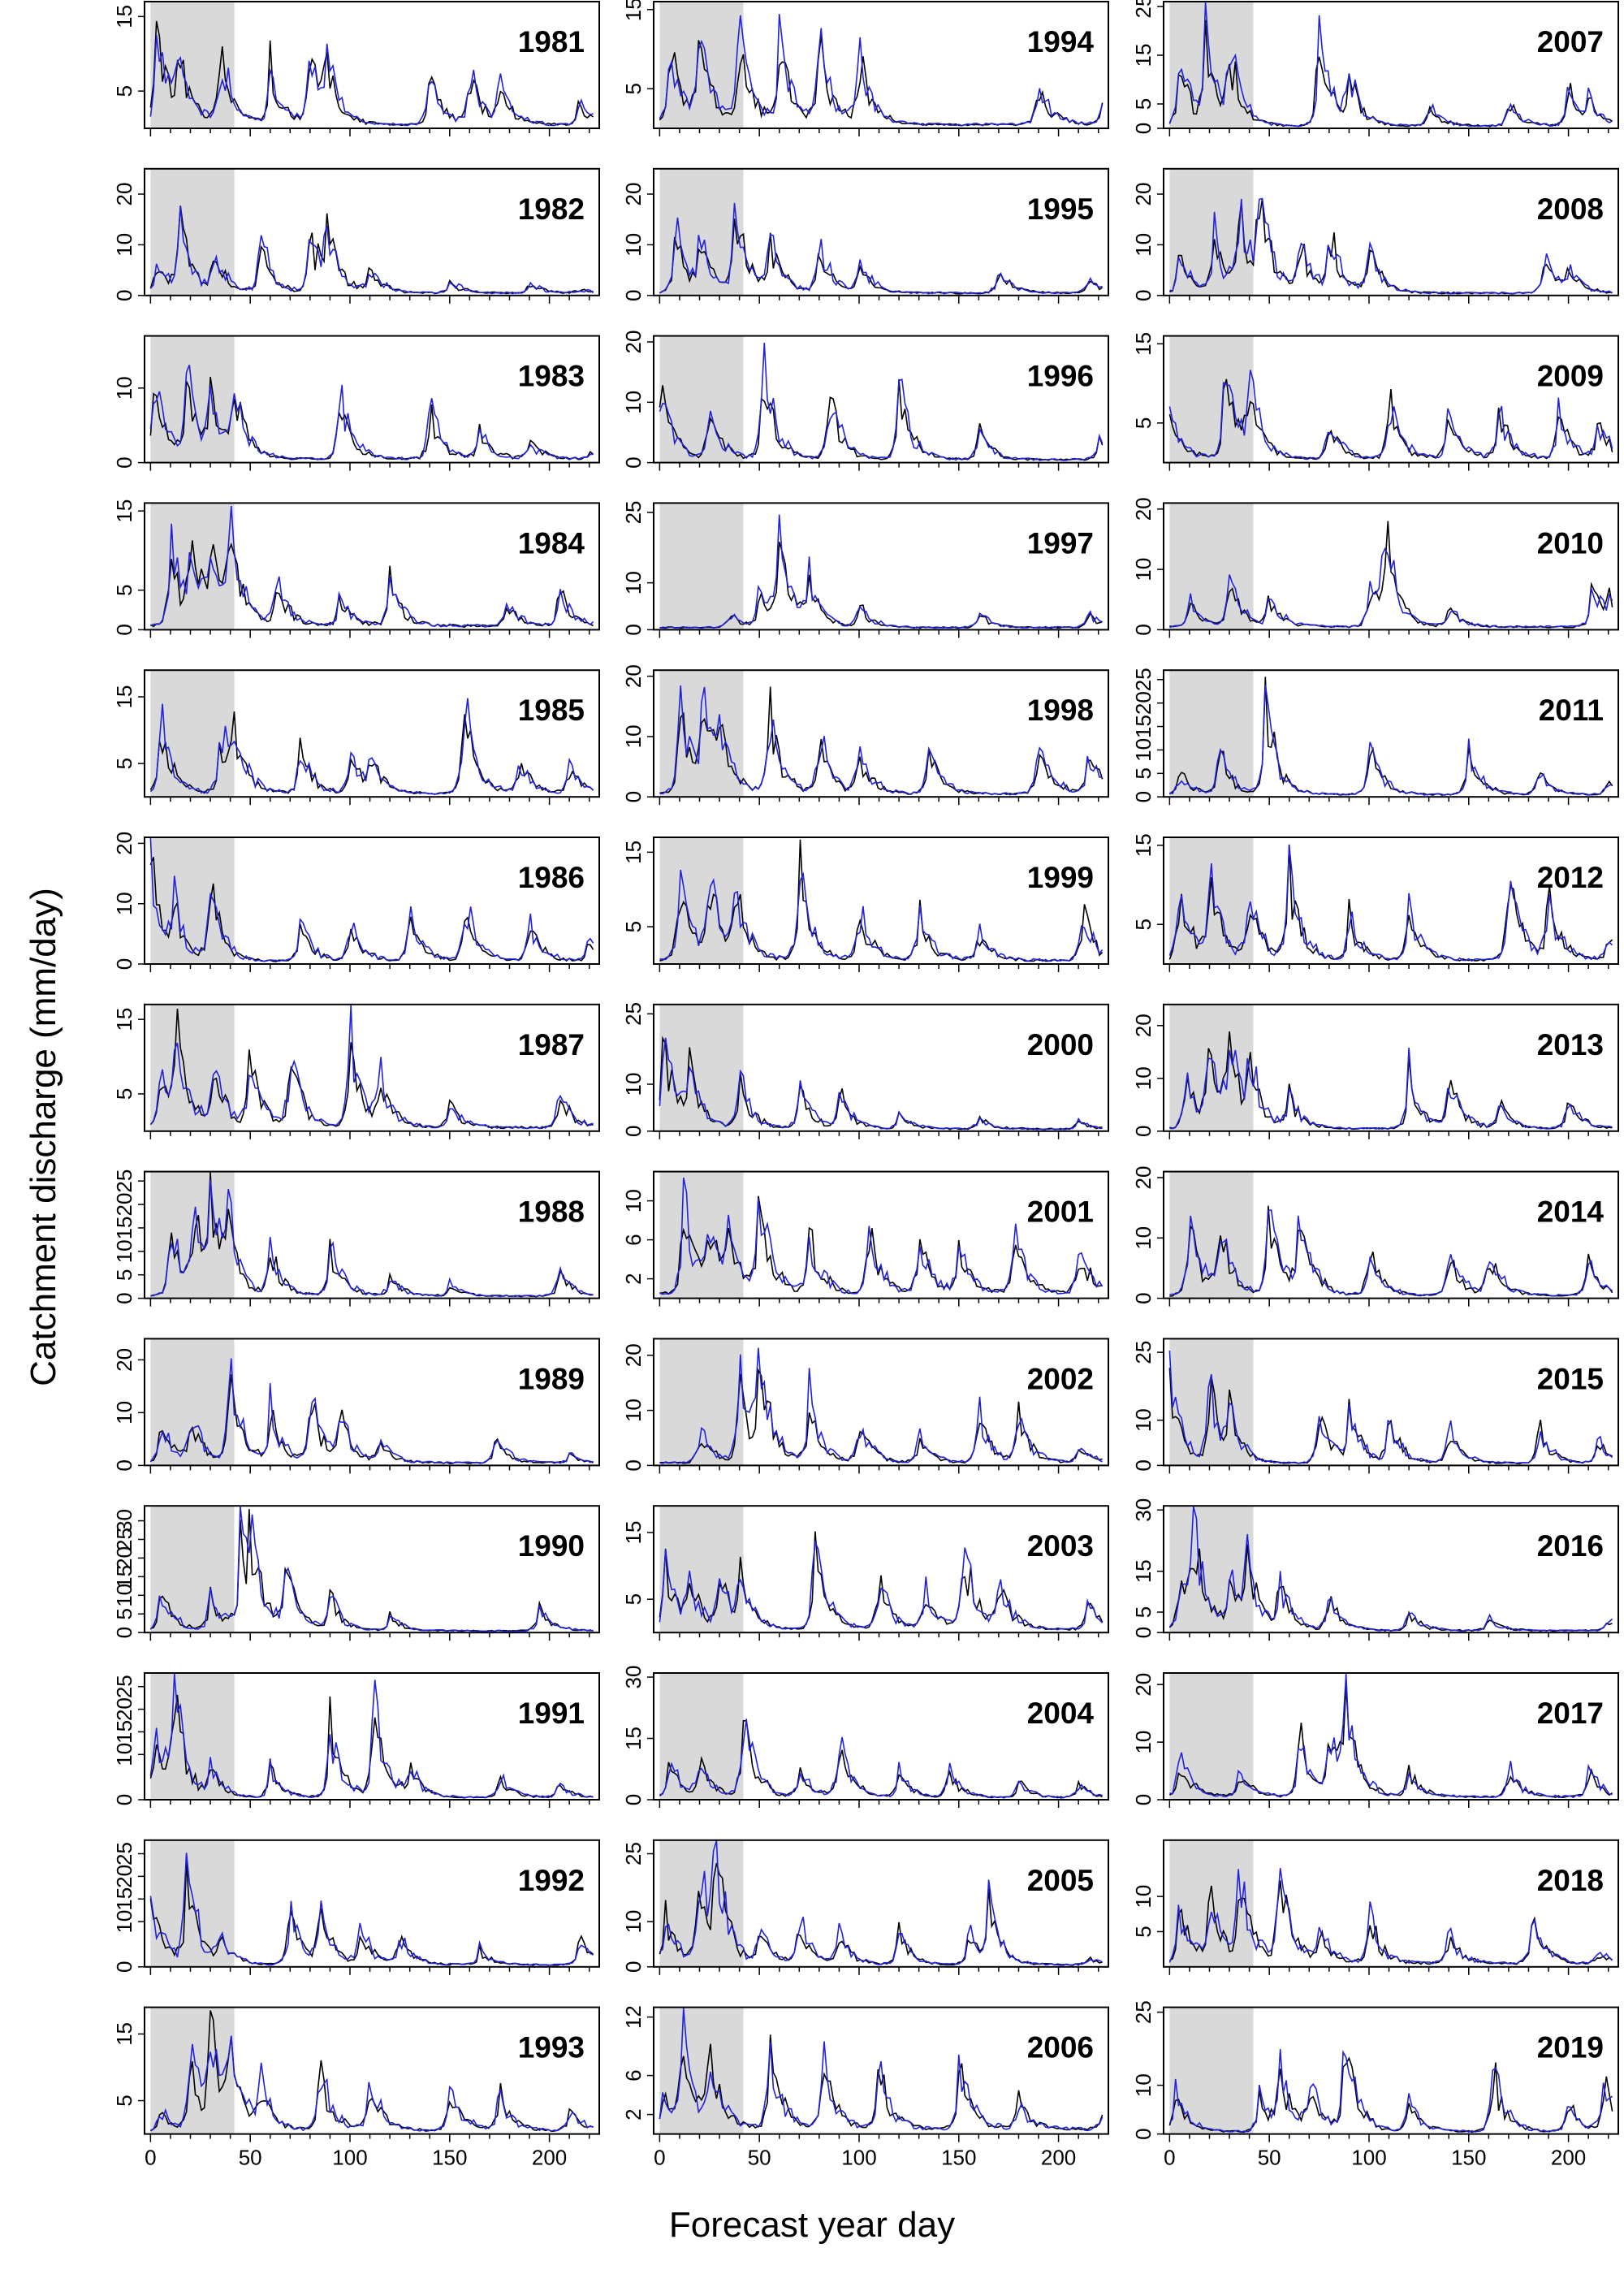 This screenshot has height=2274, width=1624. Describe the element at coordinates (1060, 1881) in the screenshot. I see `year-label-2005: 2005` at that location.